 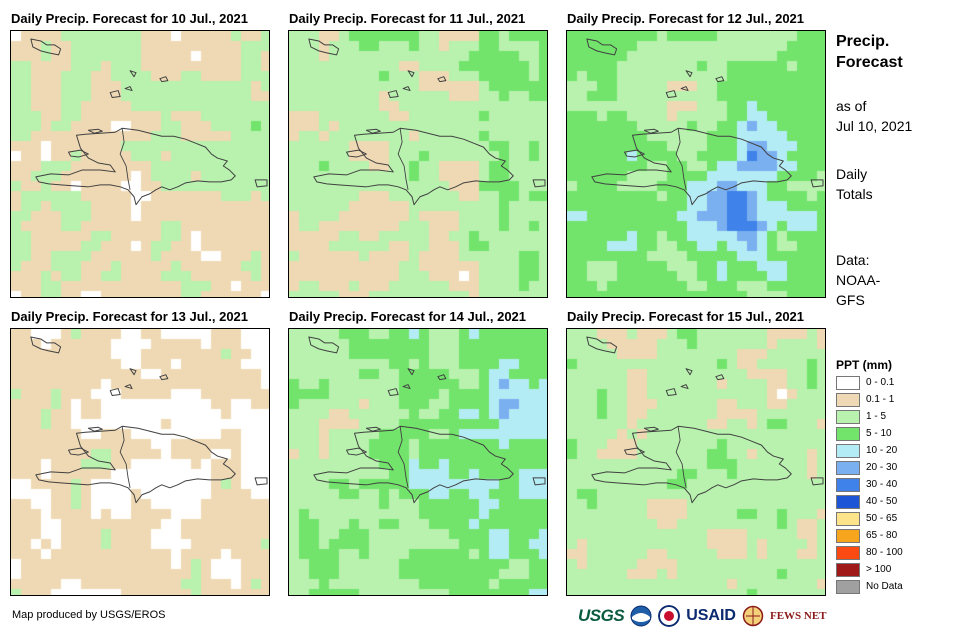 I want to click on legend-label: 40 - 50, so click(x=882, y=501).